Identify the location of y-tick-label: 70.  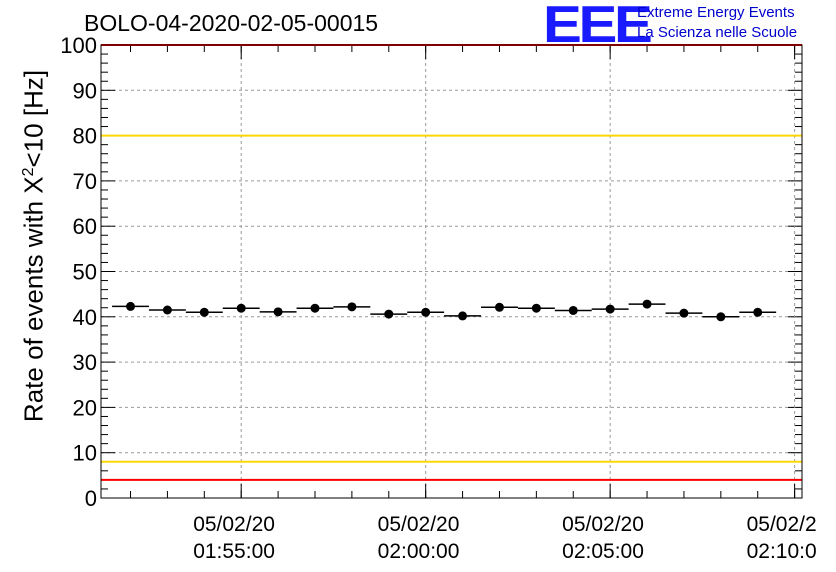
(85, 181).